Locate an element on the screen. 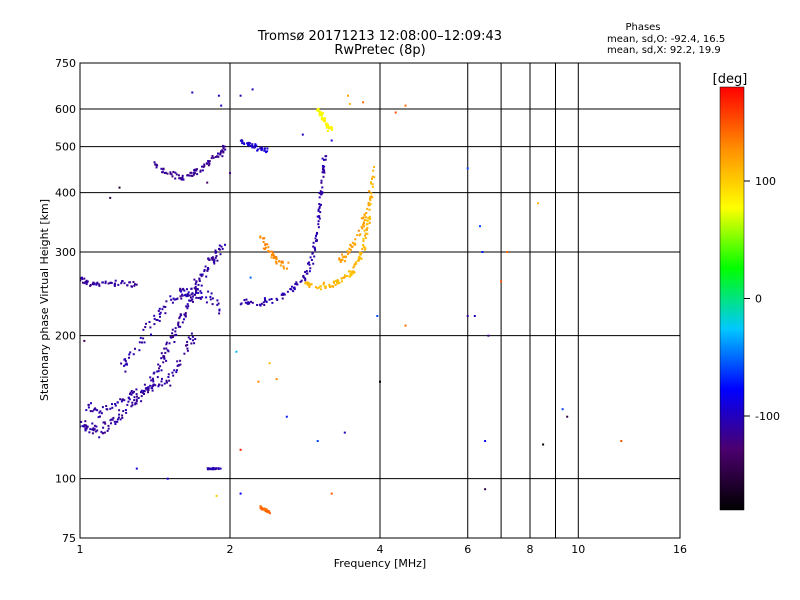  colorbar-tick-label-0: 100 is located at coordinates (765, 181).